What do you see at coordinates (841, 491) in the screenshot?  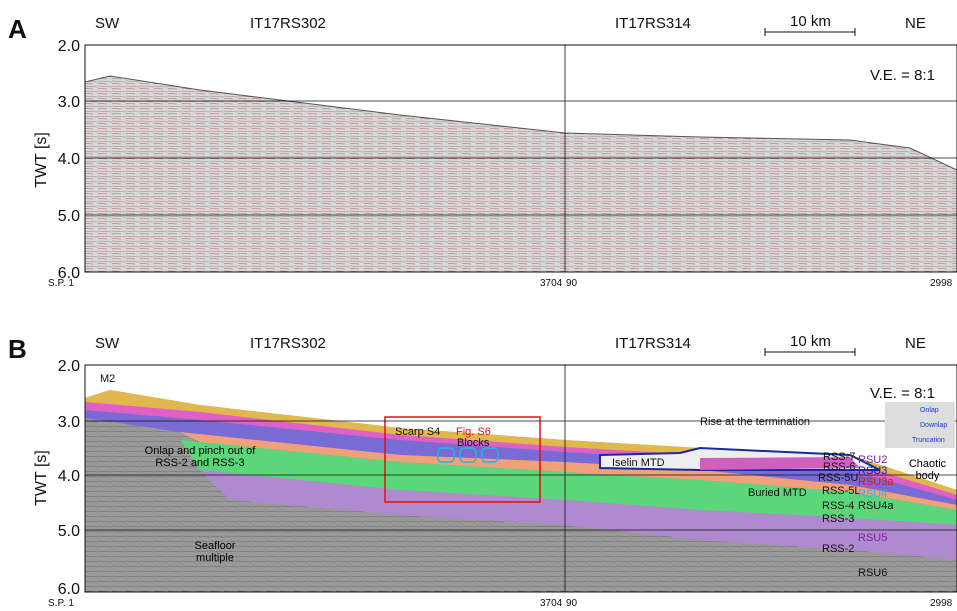 I see `unit: RSS-5L` at bounding box center [841, 491].